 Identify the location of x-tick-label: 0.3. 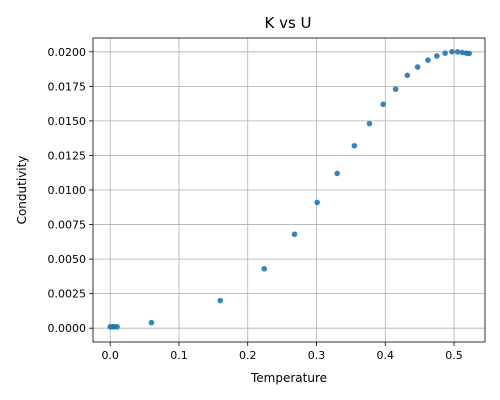
(317, 355).